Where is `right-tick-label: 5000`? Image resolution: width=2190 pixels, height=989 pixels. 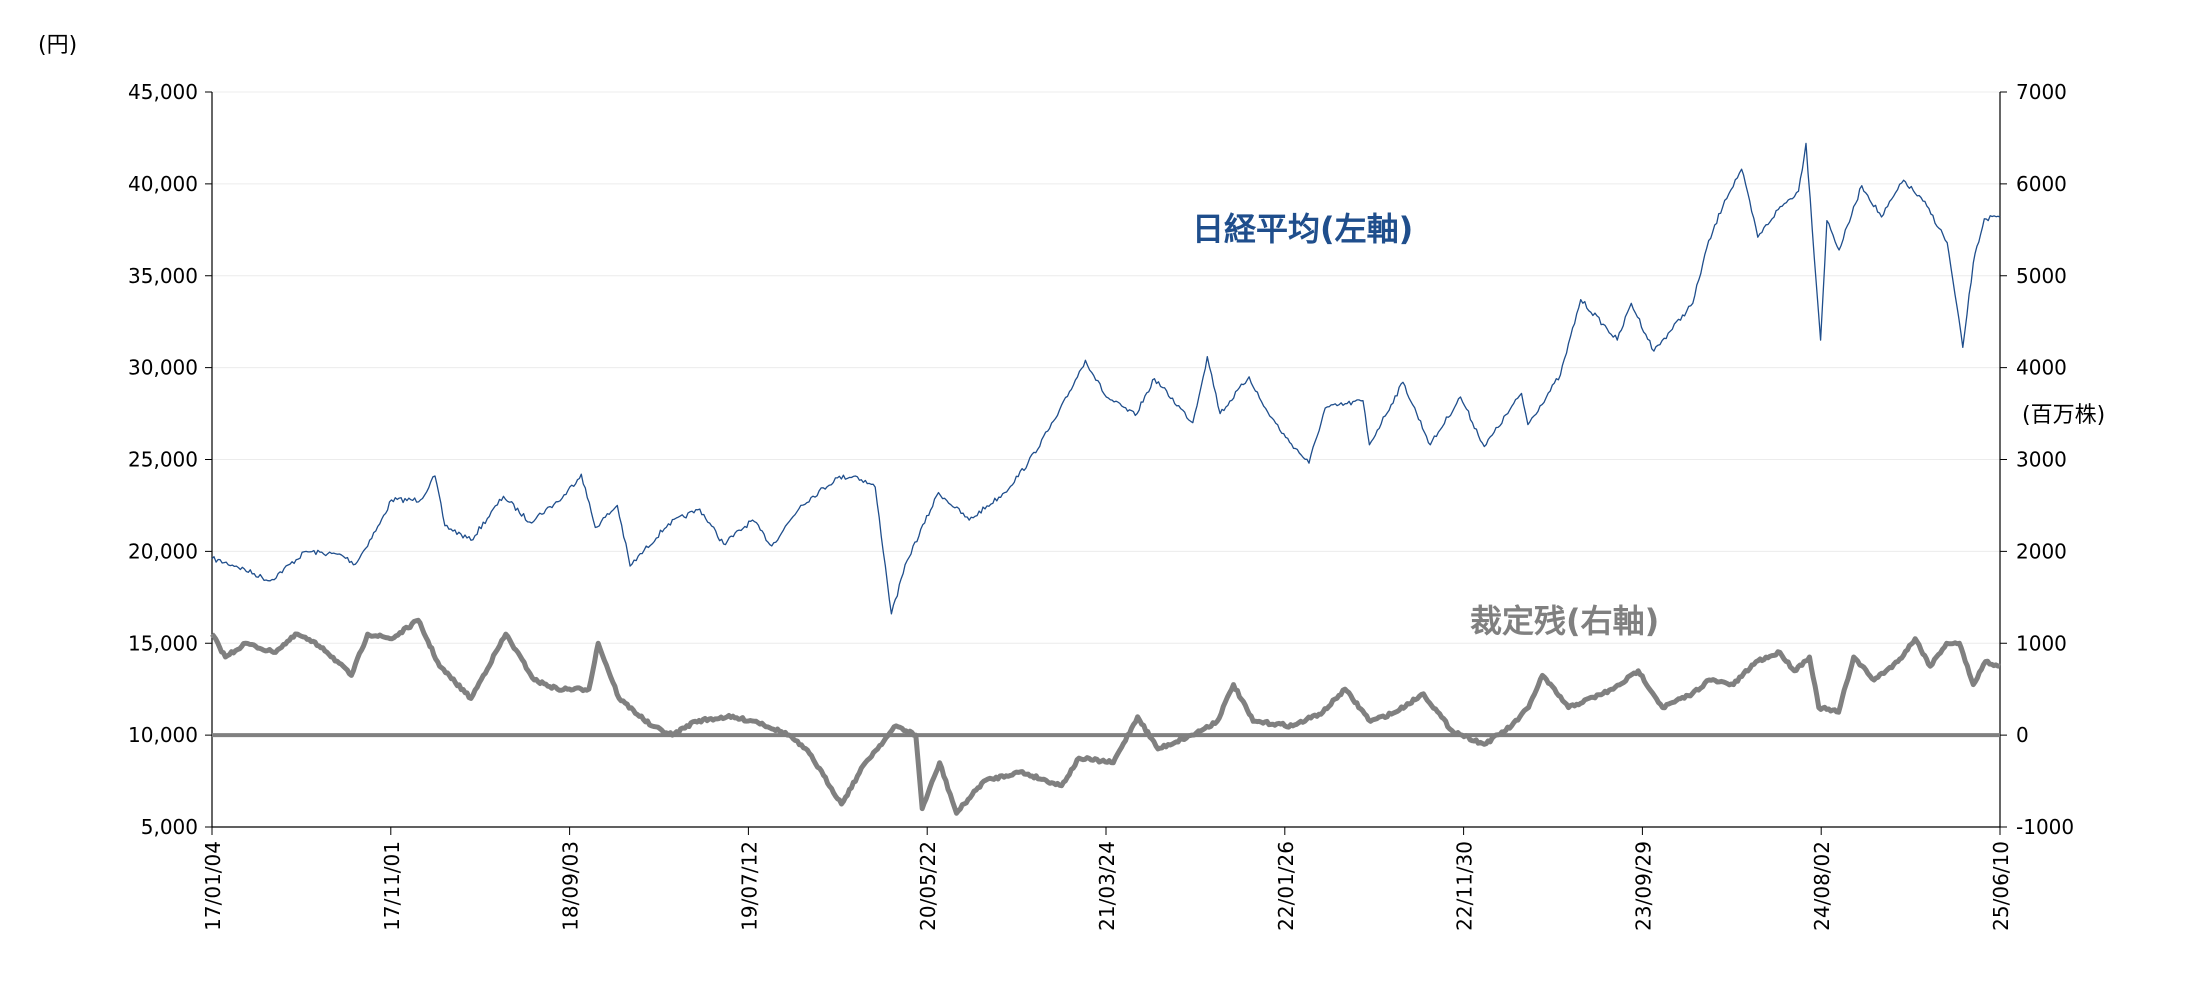 right-tick-label: 5000 is located at coordinates (2041, 276).